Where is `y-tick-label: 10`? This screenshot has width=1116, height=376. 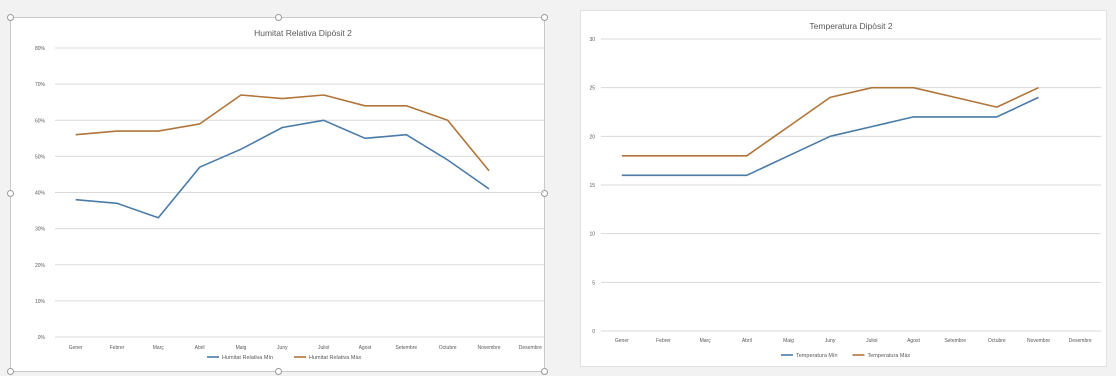
y-tick-label: 10 is located at coordinates (592, 235).